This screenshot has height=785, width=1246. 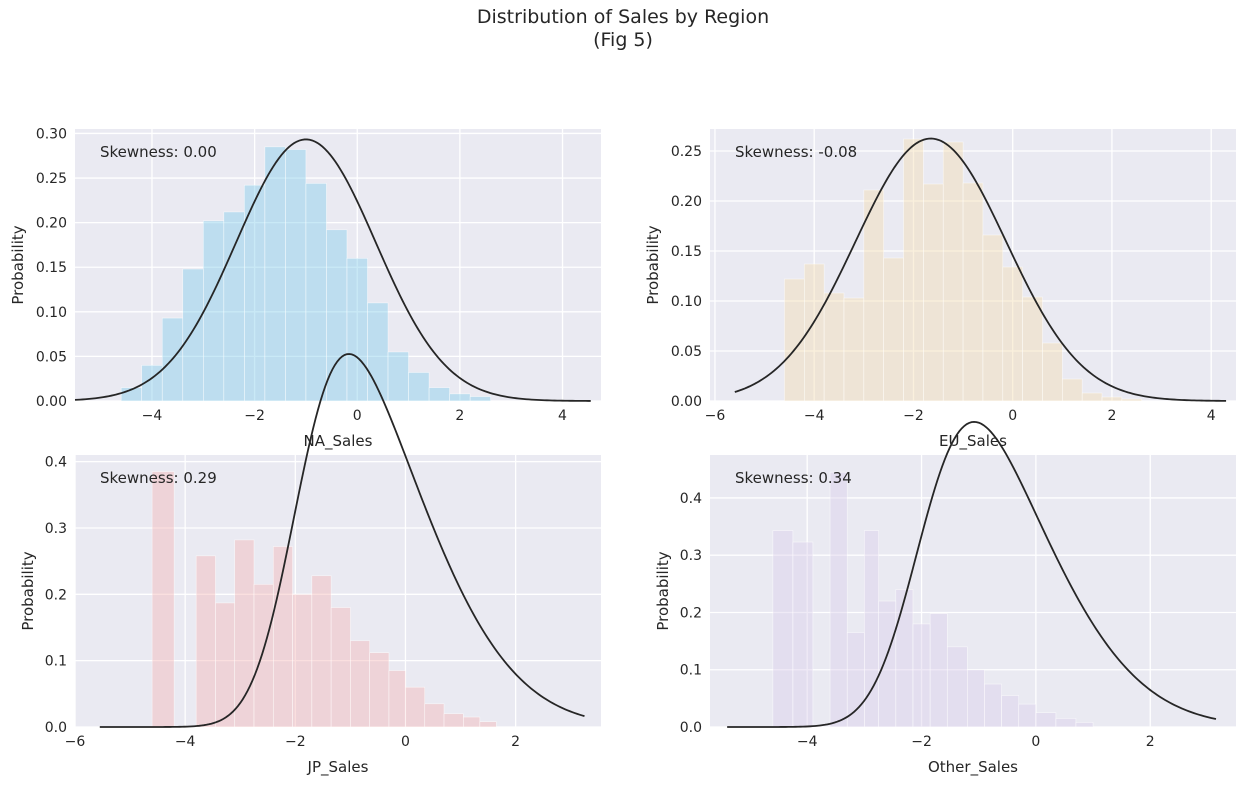 I want to click on skewness-annotation: Skewness: 0.29, so click(x=158, y=478).